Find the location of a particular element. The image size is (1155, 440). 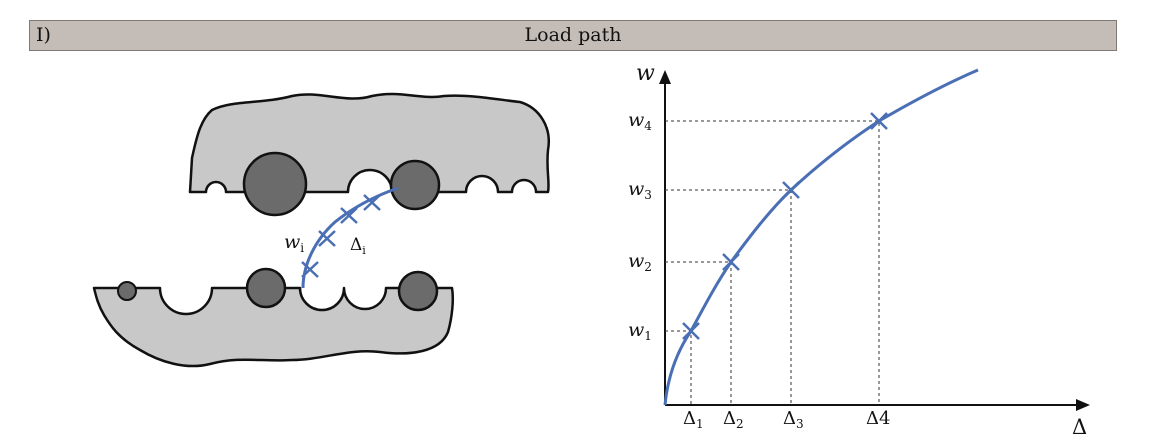

load-path-markers is located at coordinates (341, 236).